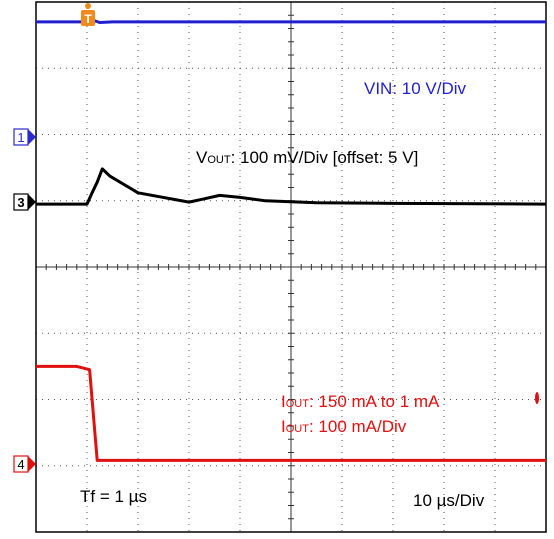 This screenshot has height=539, width=554. Describe the element at coordinates (358, 426) in the screenshot. I see `iout2-rest: : 100 mA/Div` at that location.